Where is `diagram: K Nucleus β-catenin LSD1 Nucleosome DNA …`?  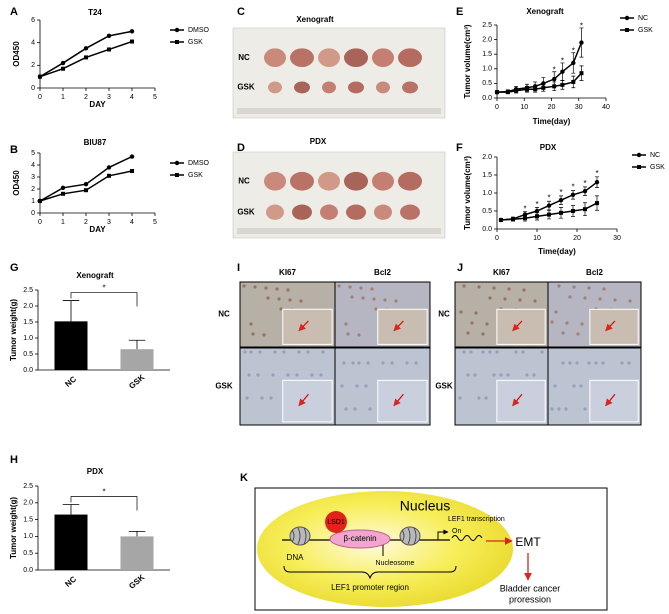
diagram: K Nucleus β-catenin LSD1 Nucleosome DNA … is located at coordinates (424, 541).